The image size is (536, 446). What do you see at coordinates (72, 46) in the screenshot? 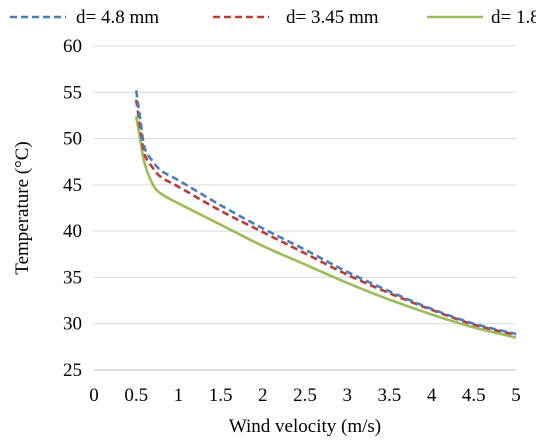
I see `y-tick-label: 60` at bounding box center [72, 46].